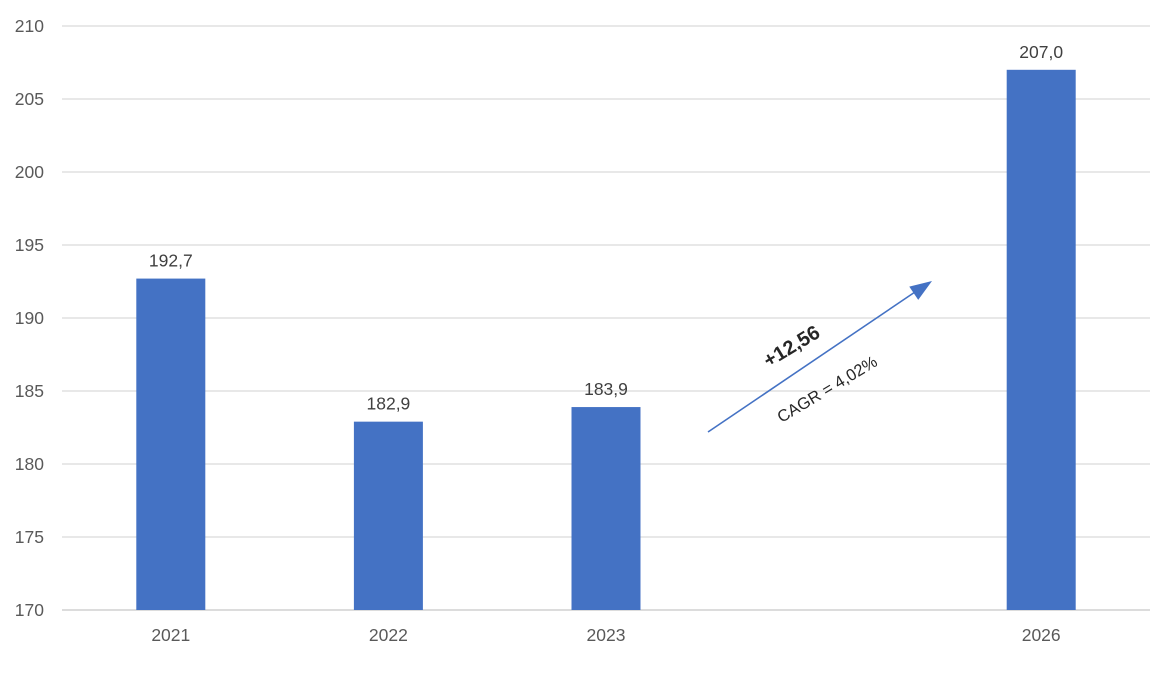  I want to click on x-tick-label-2021: 2021, so click(170, 635).